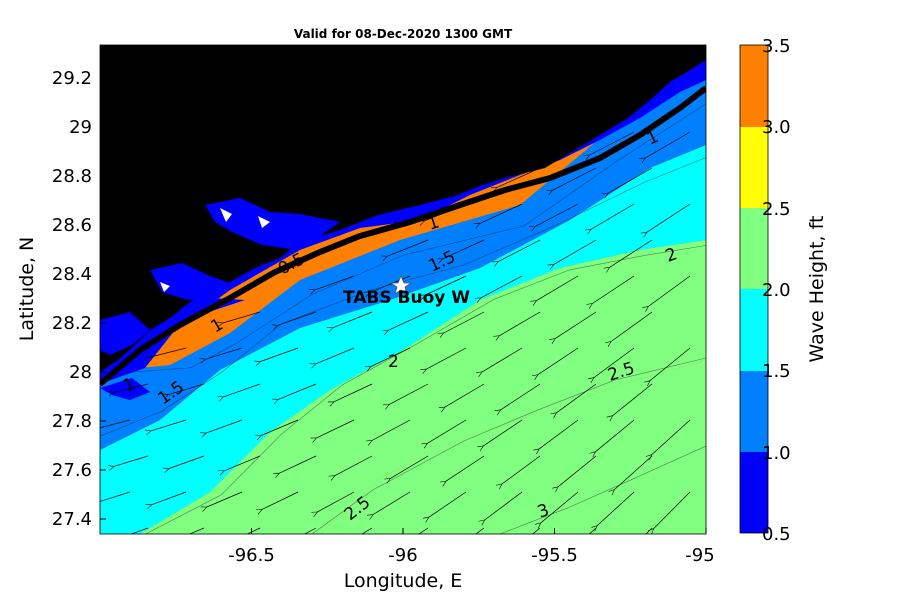 The width and height of the screenshot is (900, 600). I want to click on x-axis-label: Longitude, E, so click(403, 581).